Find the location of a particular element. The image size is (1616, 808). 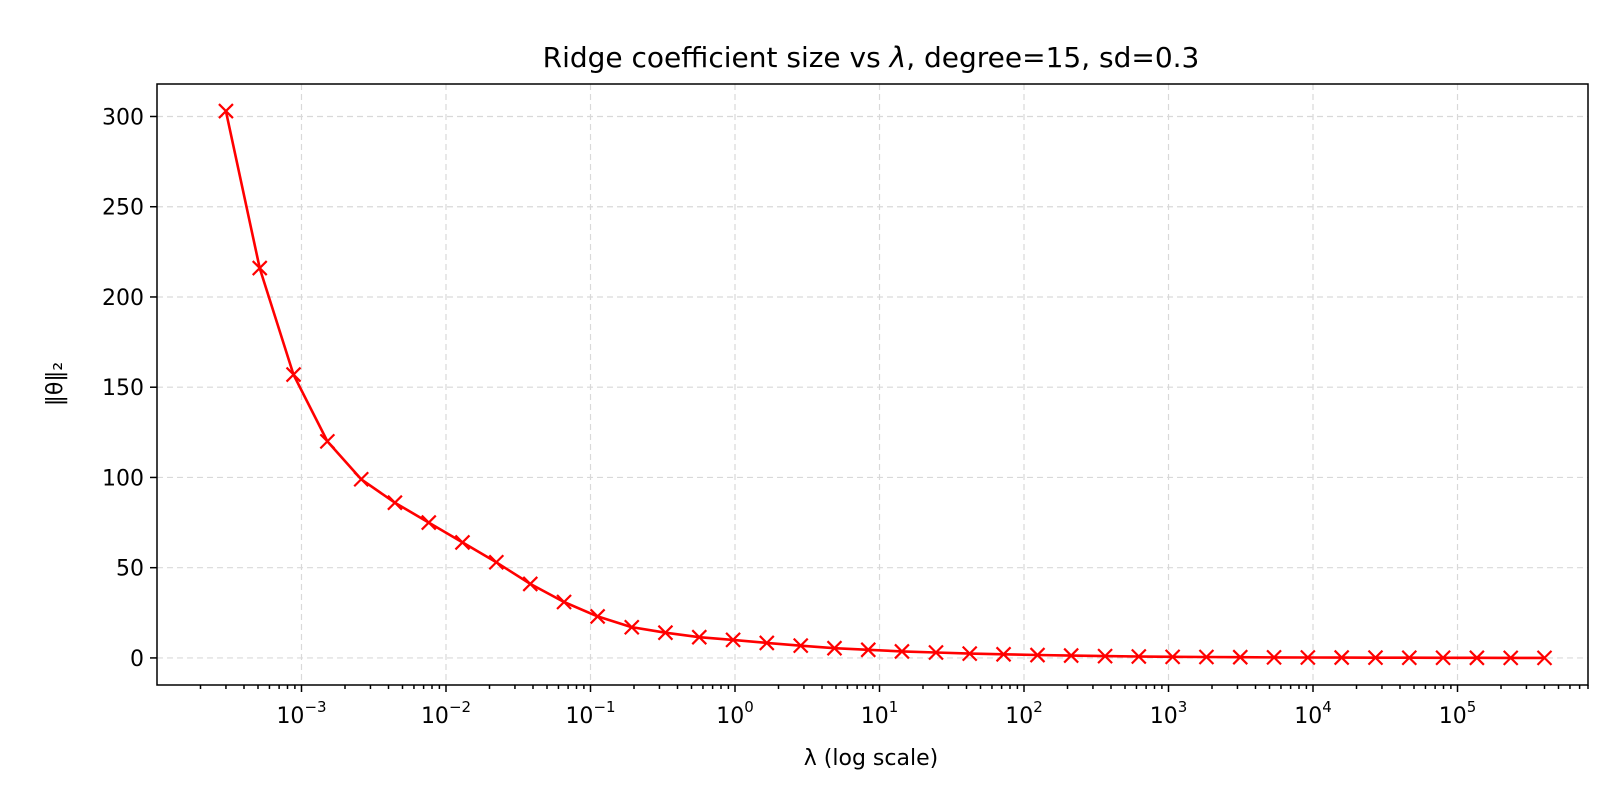

x-tick-label: 10⁰ is located at coordinates (735, 713).